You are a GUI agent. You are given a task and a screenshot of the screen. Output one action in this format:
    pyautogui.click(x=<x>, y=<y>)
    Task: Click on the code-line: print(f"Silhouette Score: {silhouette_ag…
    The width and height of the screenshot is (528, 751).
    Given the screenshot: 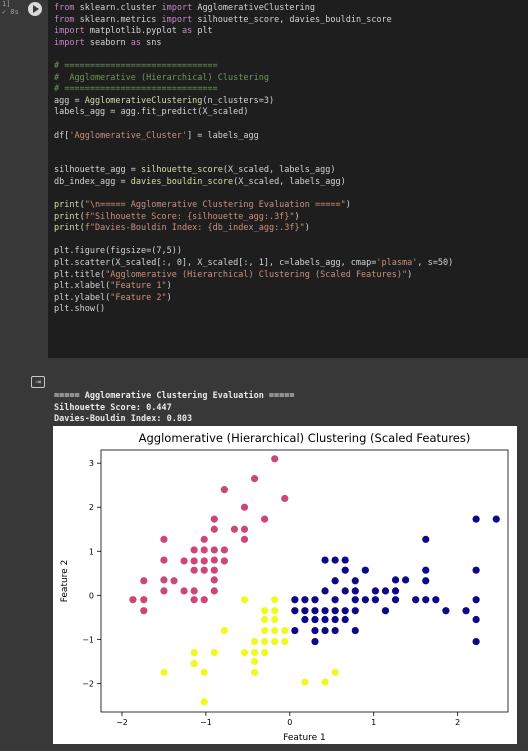 What is the action you would take?
    pyautogui.click(x=177, y=216)
    